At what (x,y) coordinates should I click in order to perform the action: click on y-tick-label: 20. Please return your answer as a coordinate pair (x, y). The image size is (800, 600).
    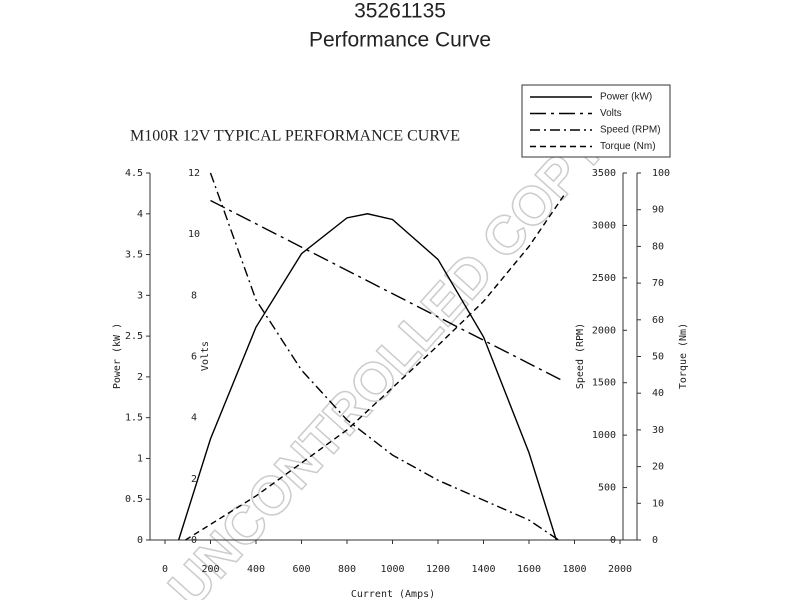
    Looking at the image, I should click on (658, 467).